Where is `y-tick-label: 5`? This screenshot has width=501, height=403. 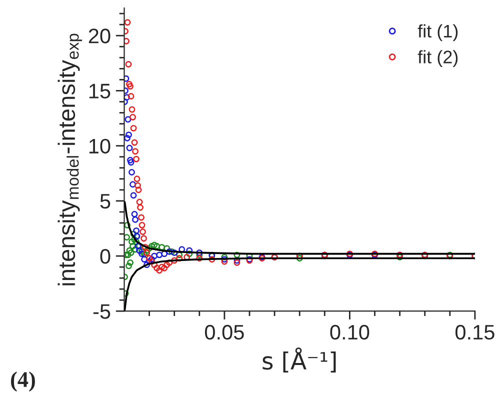 y-tick-label: 5 is located at coordinates (105, 201).